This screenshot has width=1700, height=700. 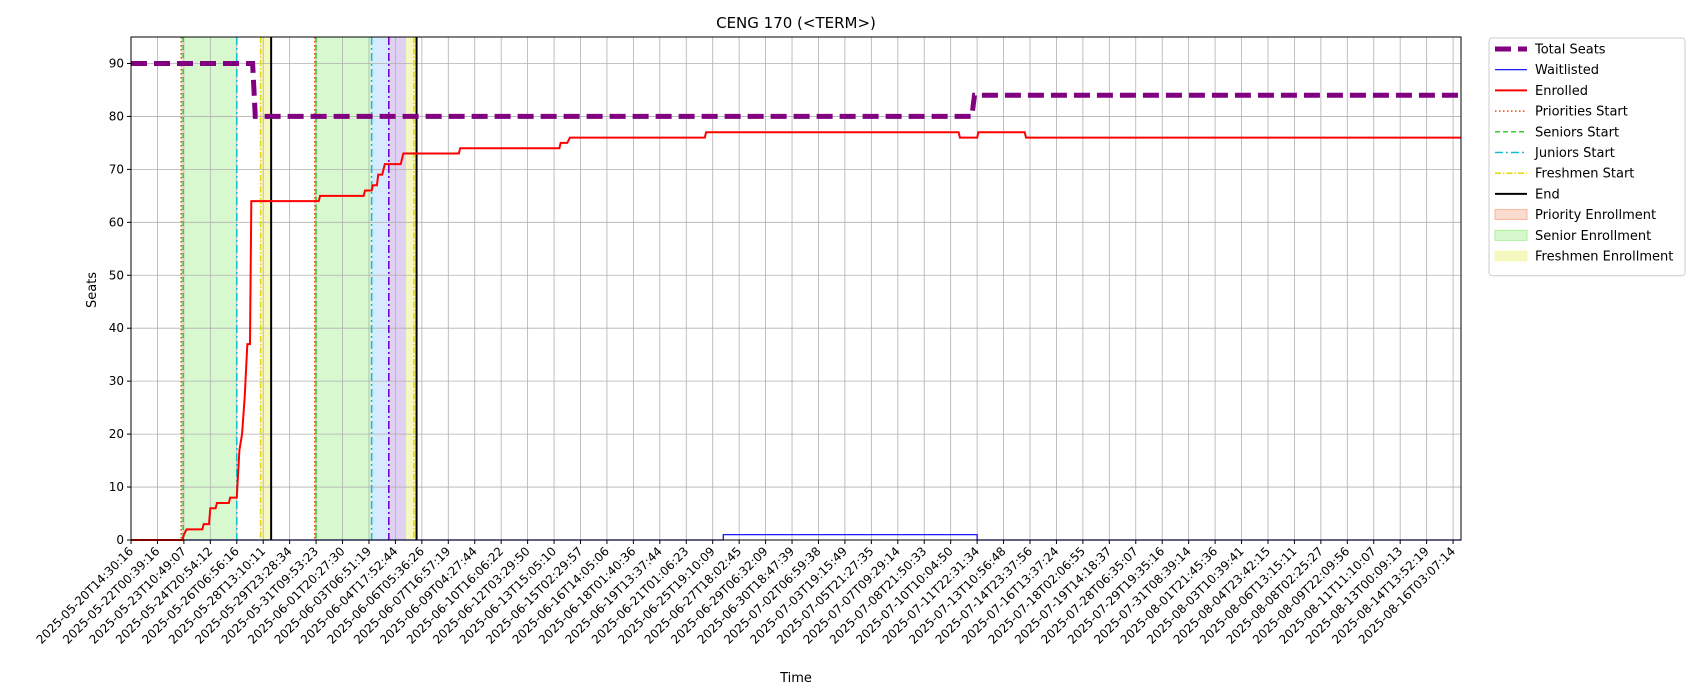 I want to click on y-tick-label: 50, so click(x=116, y=275).